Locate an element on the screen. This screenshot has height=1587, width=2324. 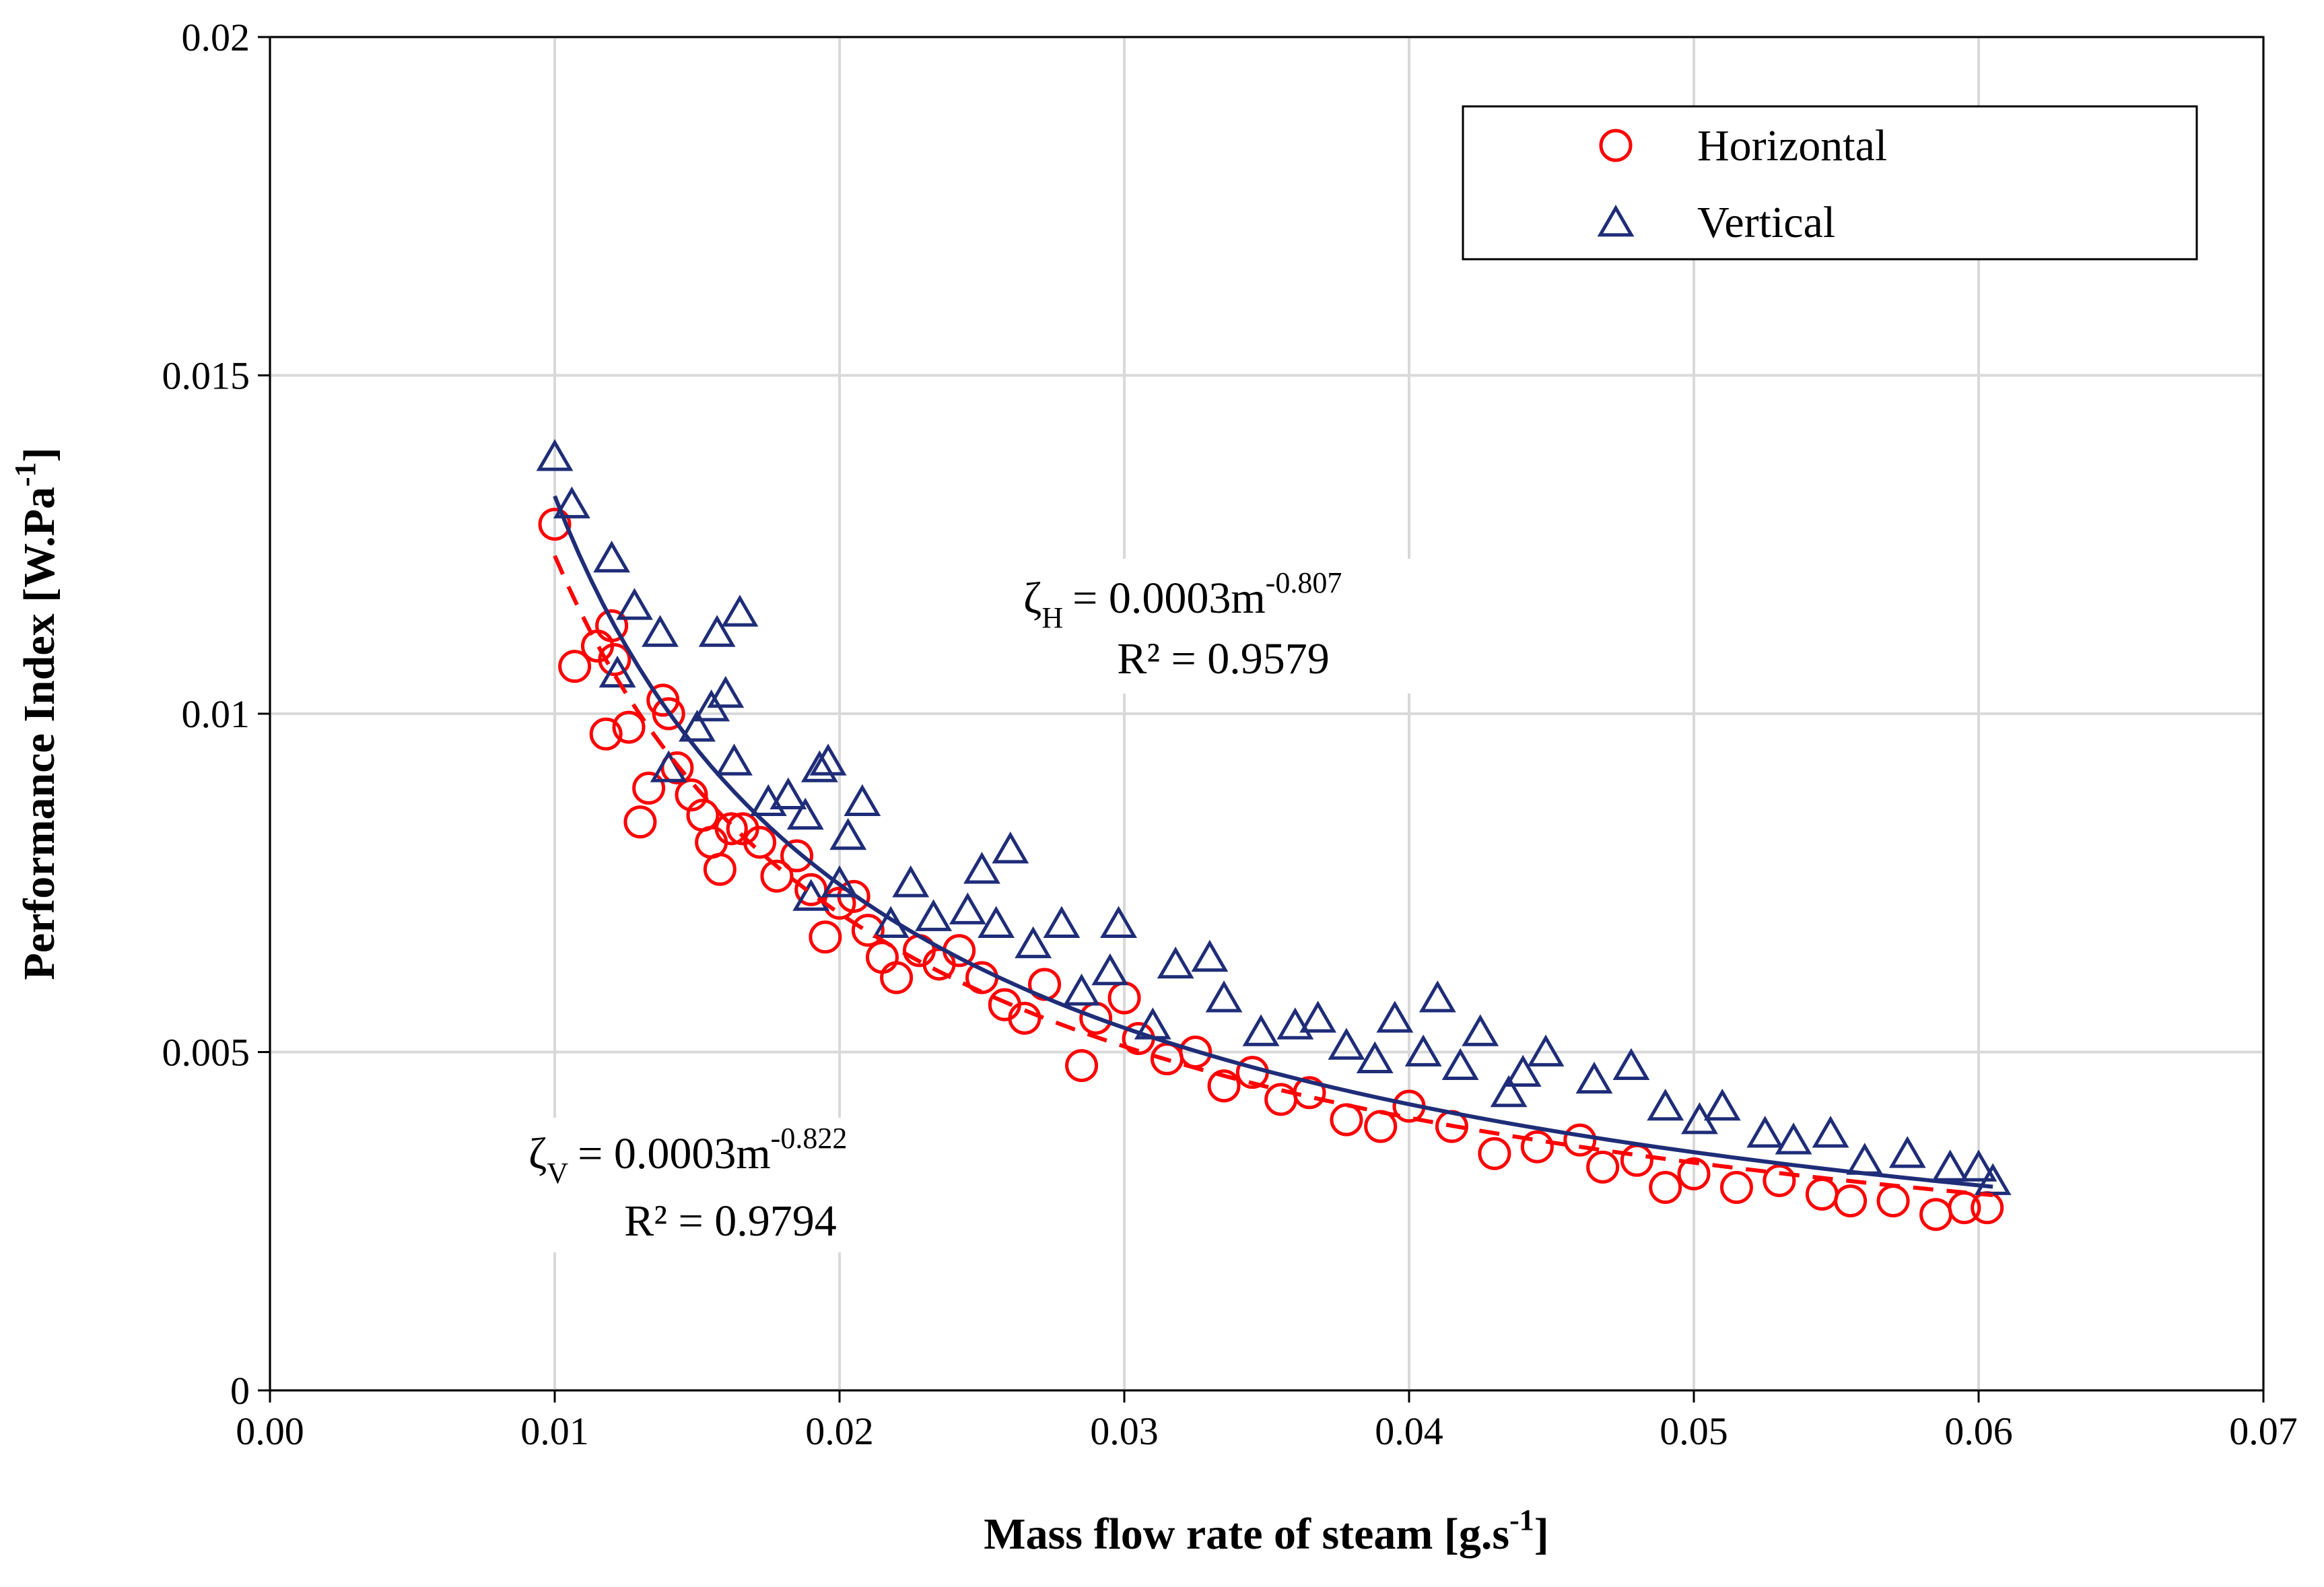
annotation: ζV = 0.0003m-0.822 R² = 0.9794 is located at coordinates (733, 1185).